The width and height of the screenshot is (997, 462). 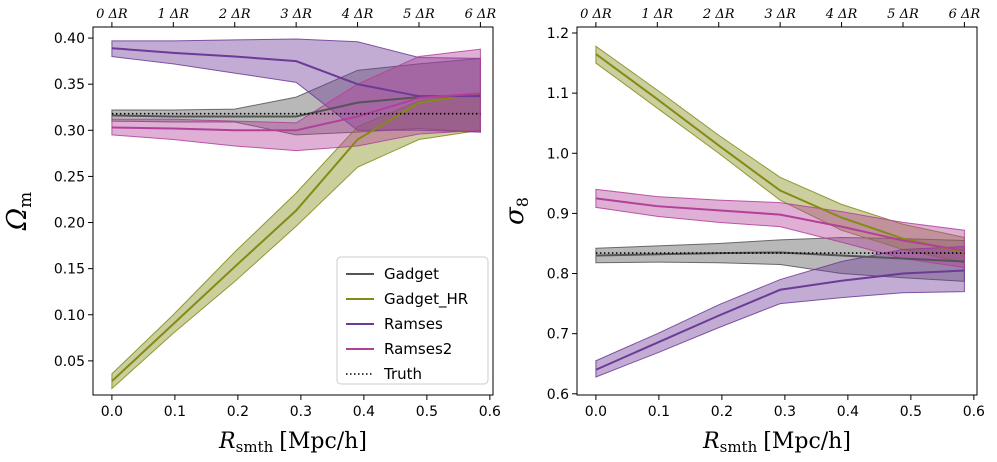 I want to click on omega-m-ytick-label: 0.25, so click(x=69, y=177).